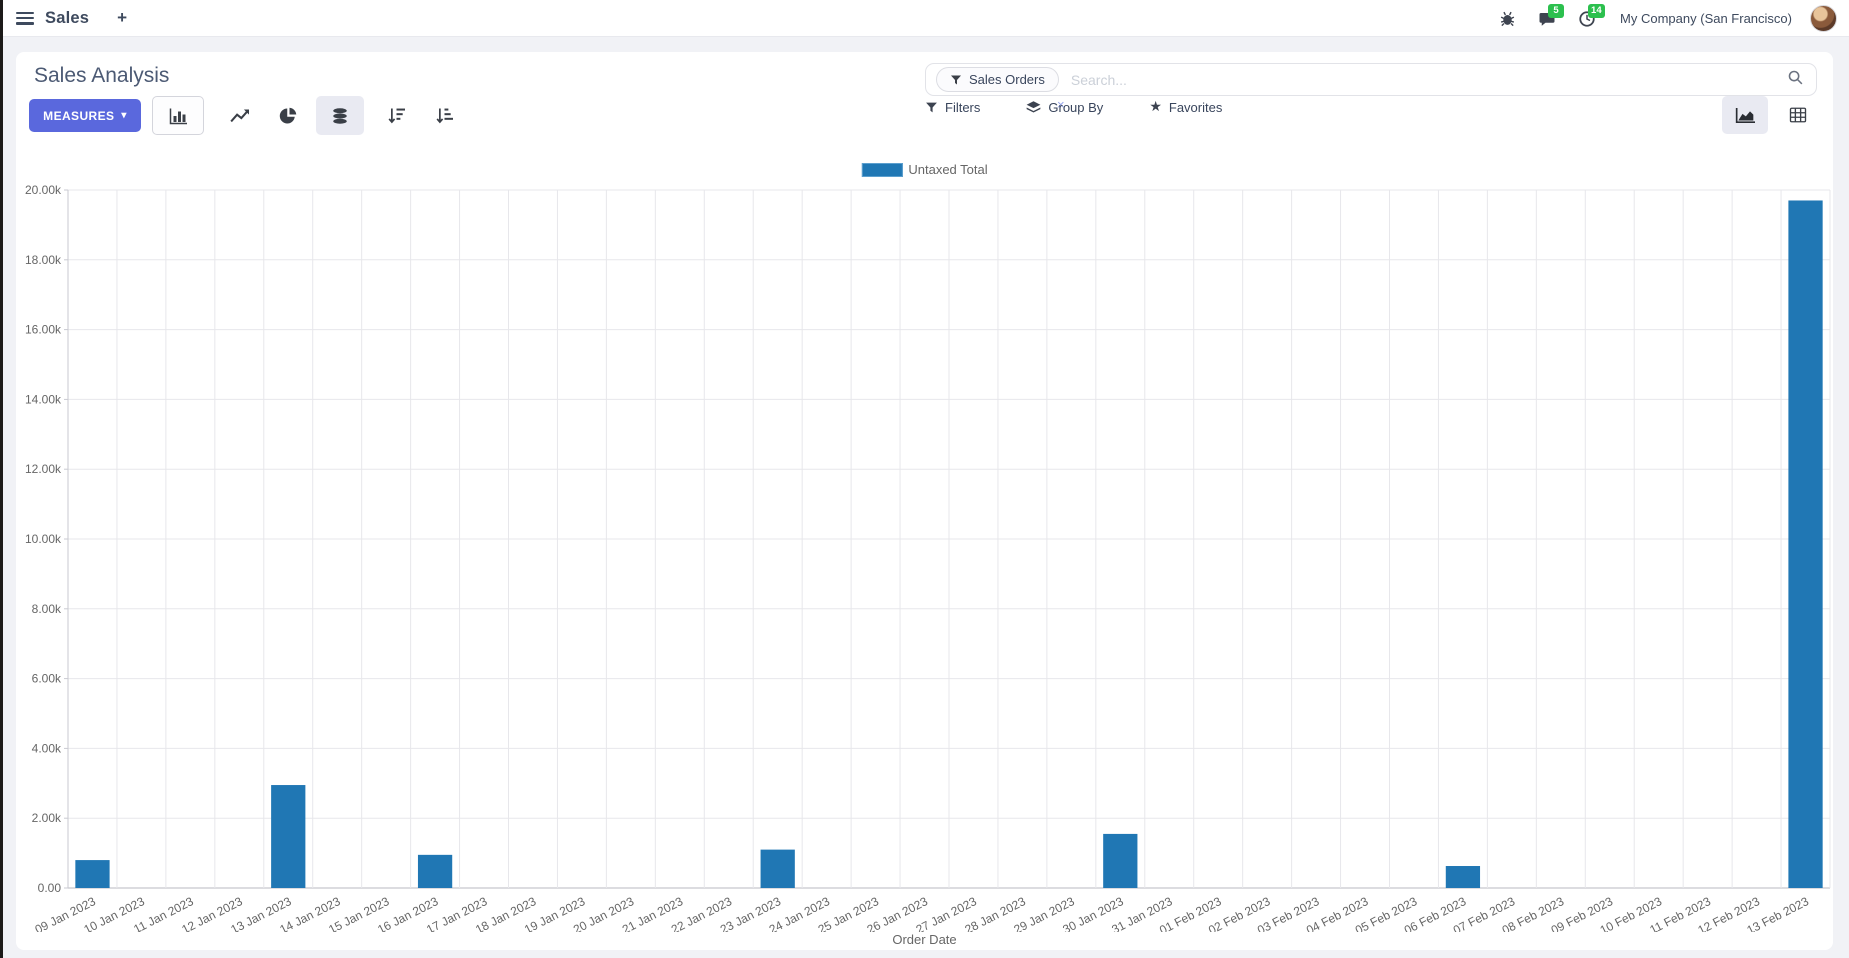  I want to click on filters-label: Filters, so click(963, 107).